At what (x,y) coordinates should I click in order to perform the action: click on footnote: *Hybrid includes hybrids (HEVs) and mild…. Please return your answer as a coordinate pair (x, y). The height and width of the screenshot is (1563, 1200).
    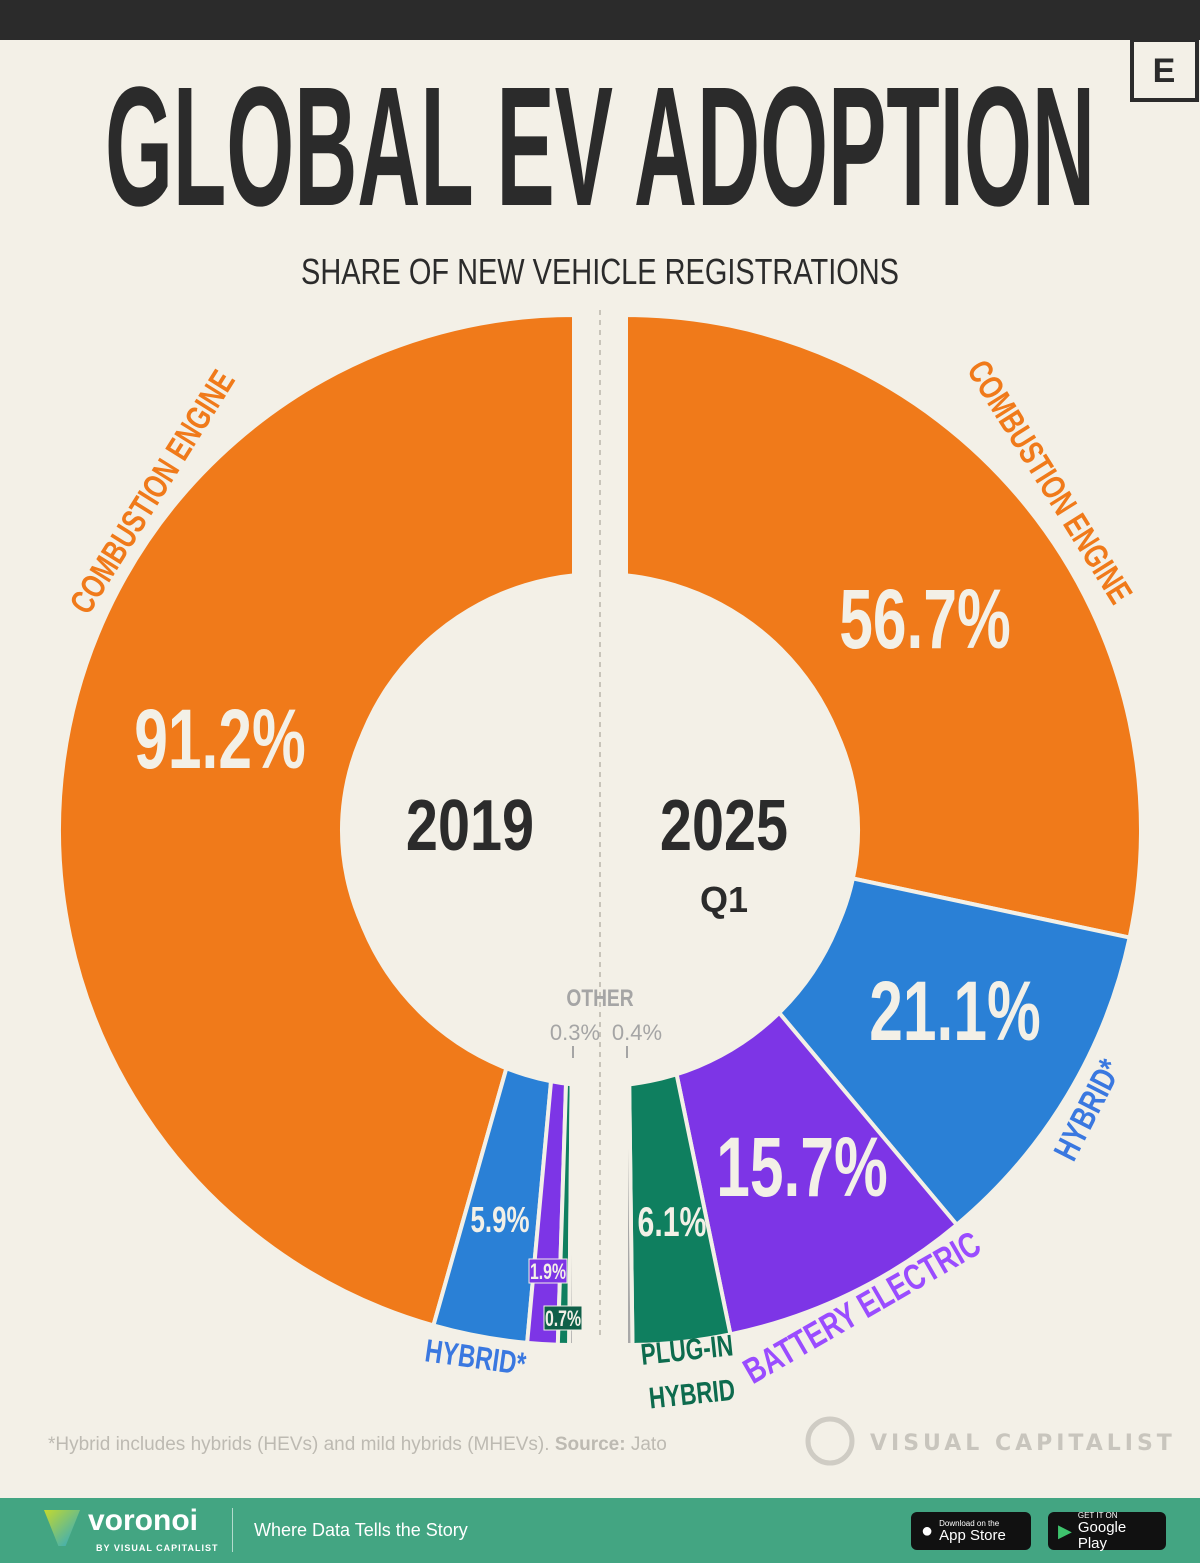
    Looking at the image, I should click on (357, 1444).